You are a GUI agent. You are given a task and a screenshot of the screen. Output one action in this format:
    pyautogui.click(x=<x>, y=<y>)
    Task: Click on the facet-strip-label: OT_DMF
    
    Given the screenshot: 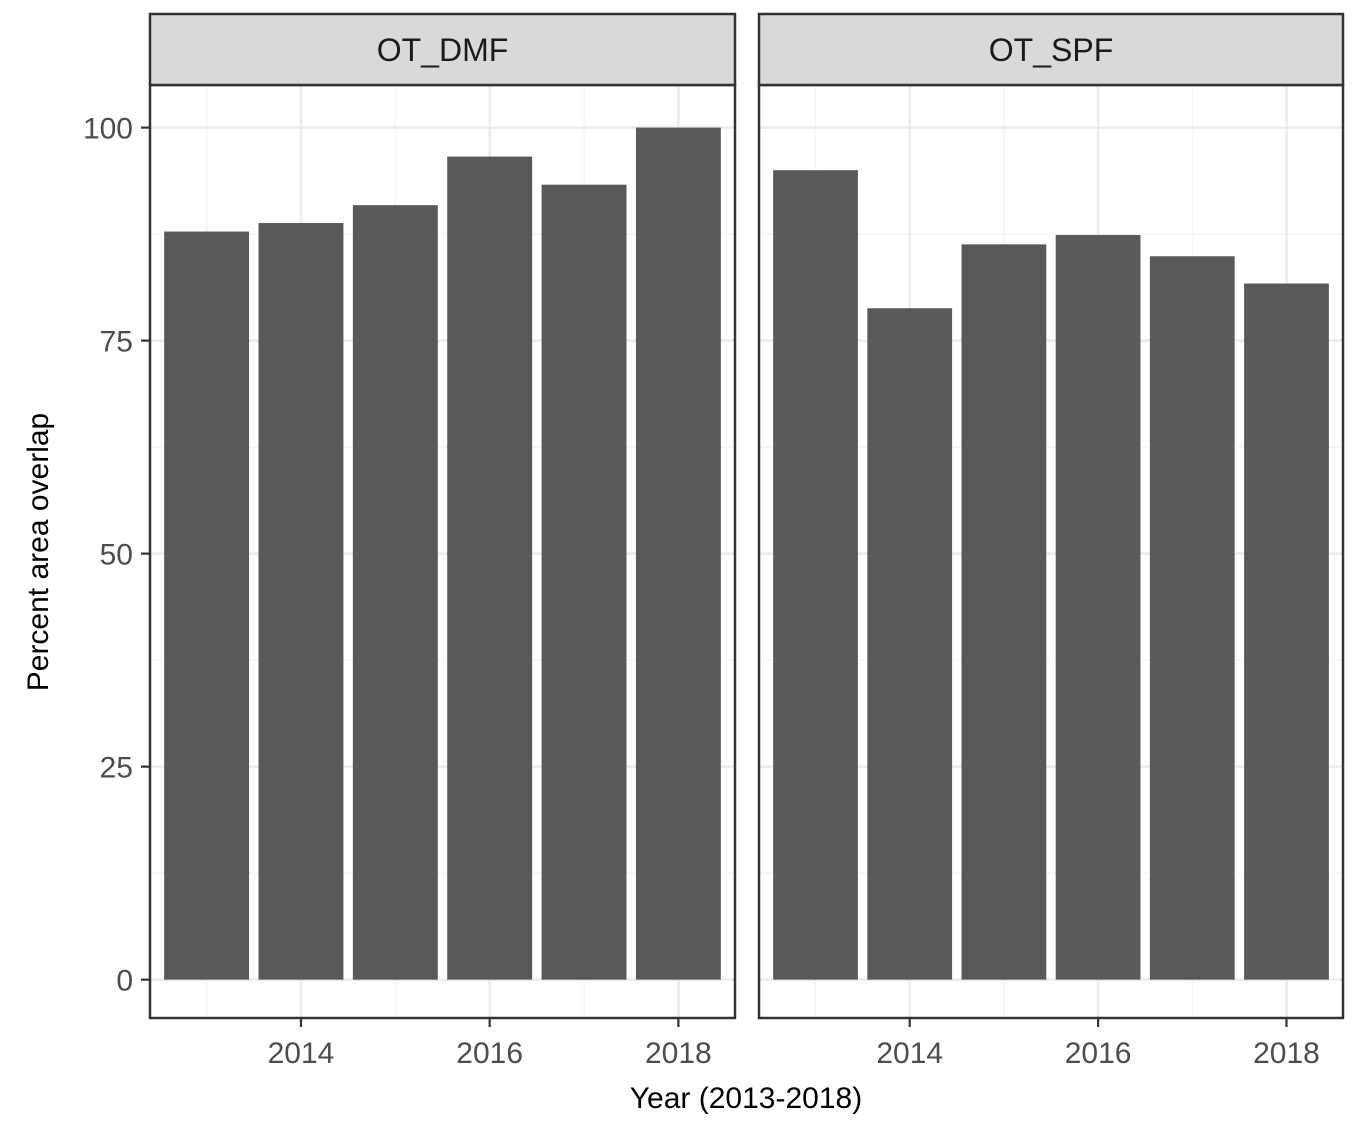 What is the action you would take?
    pyautogui.click(x=443, y=50)
    